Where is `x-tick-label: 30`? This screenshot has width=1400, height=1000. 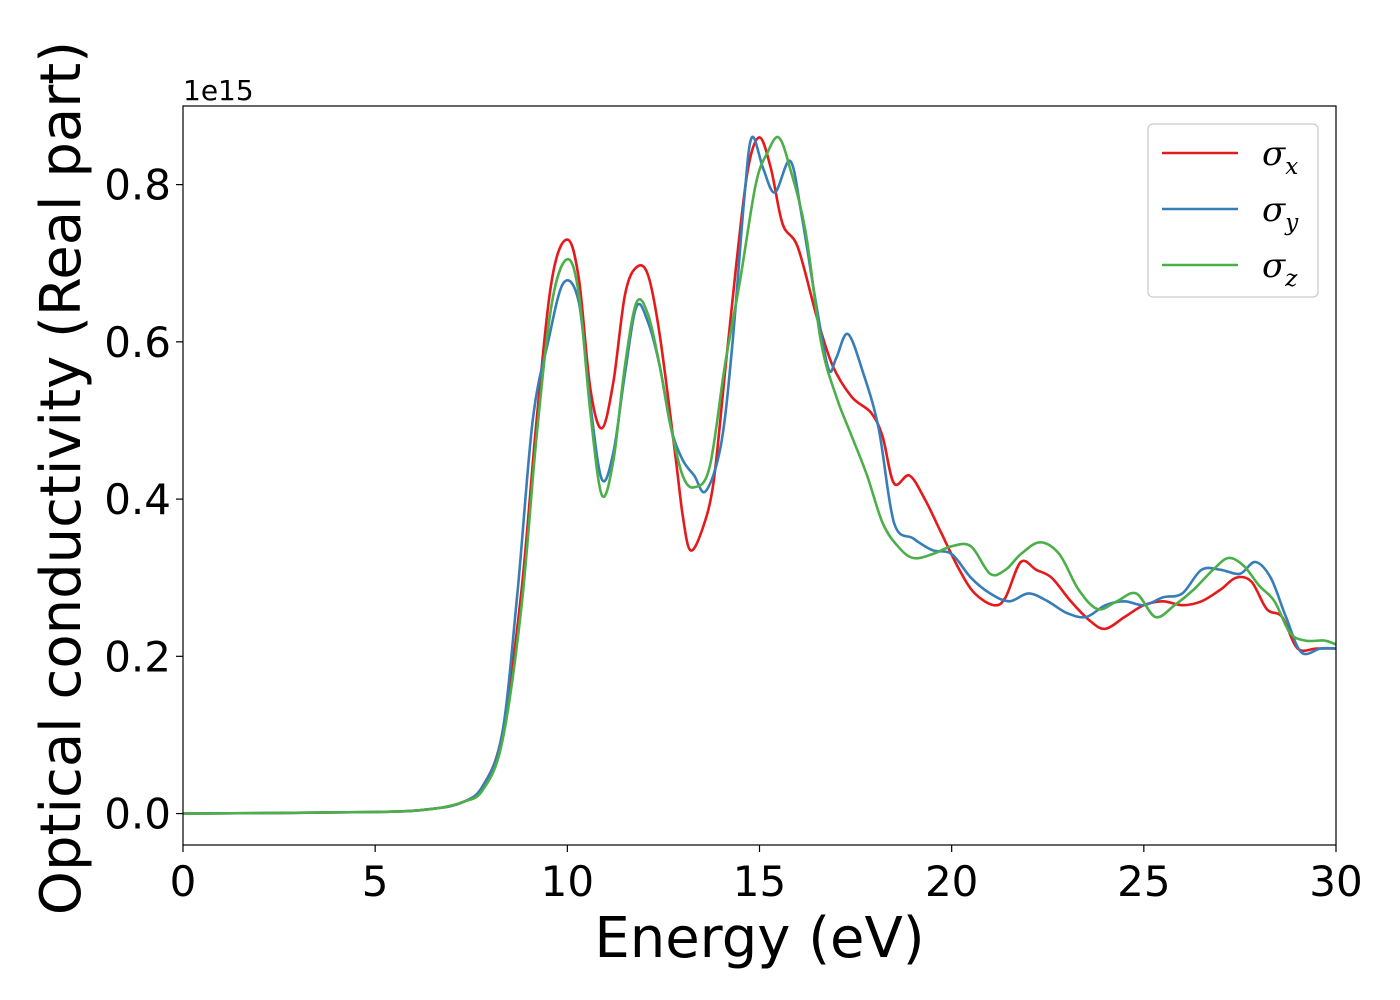 x-tick-label: 30 is located at coordinates (1335, 881).